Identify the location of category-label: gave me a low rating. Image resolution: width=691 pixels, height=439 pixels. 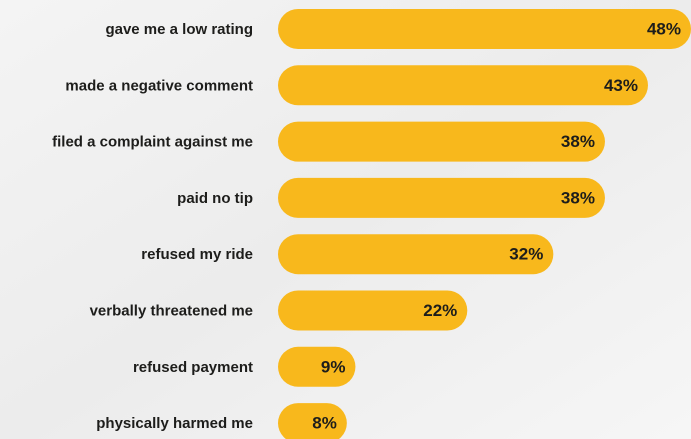
(179, 29).